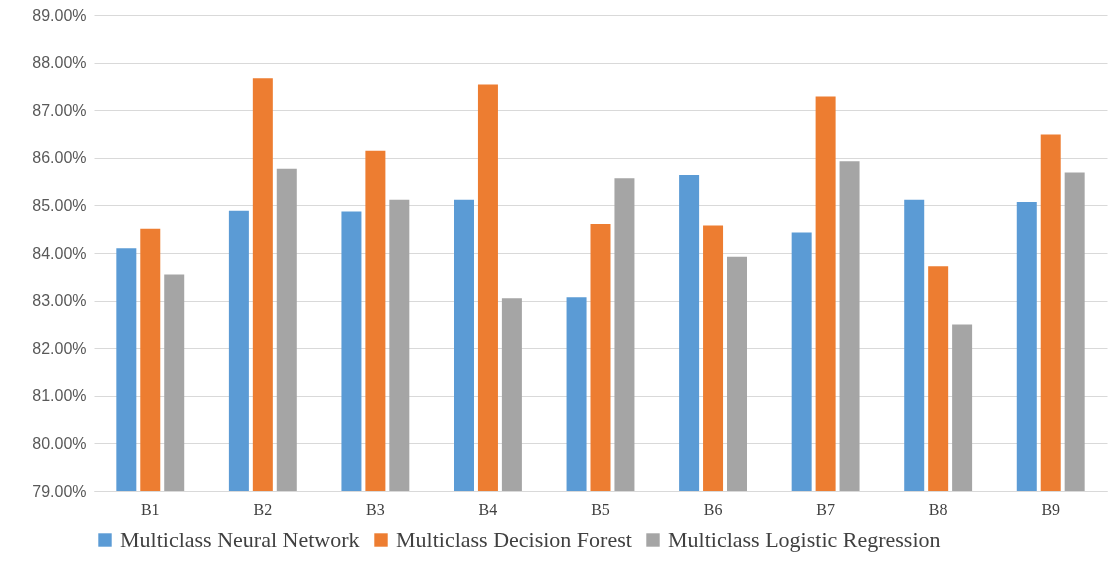 This screenshot has width=1110, height=574. Describe the element at coordinates (59, 205) in the screenshot. I see `y-tick-label: 85.00%` at that location.